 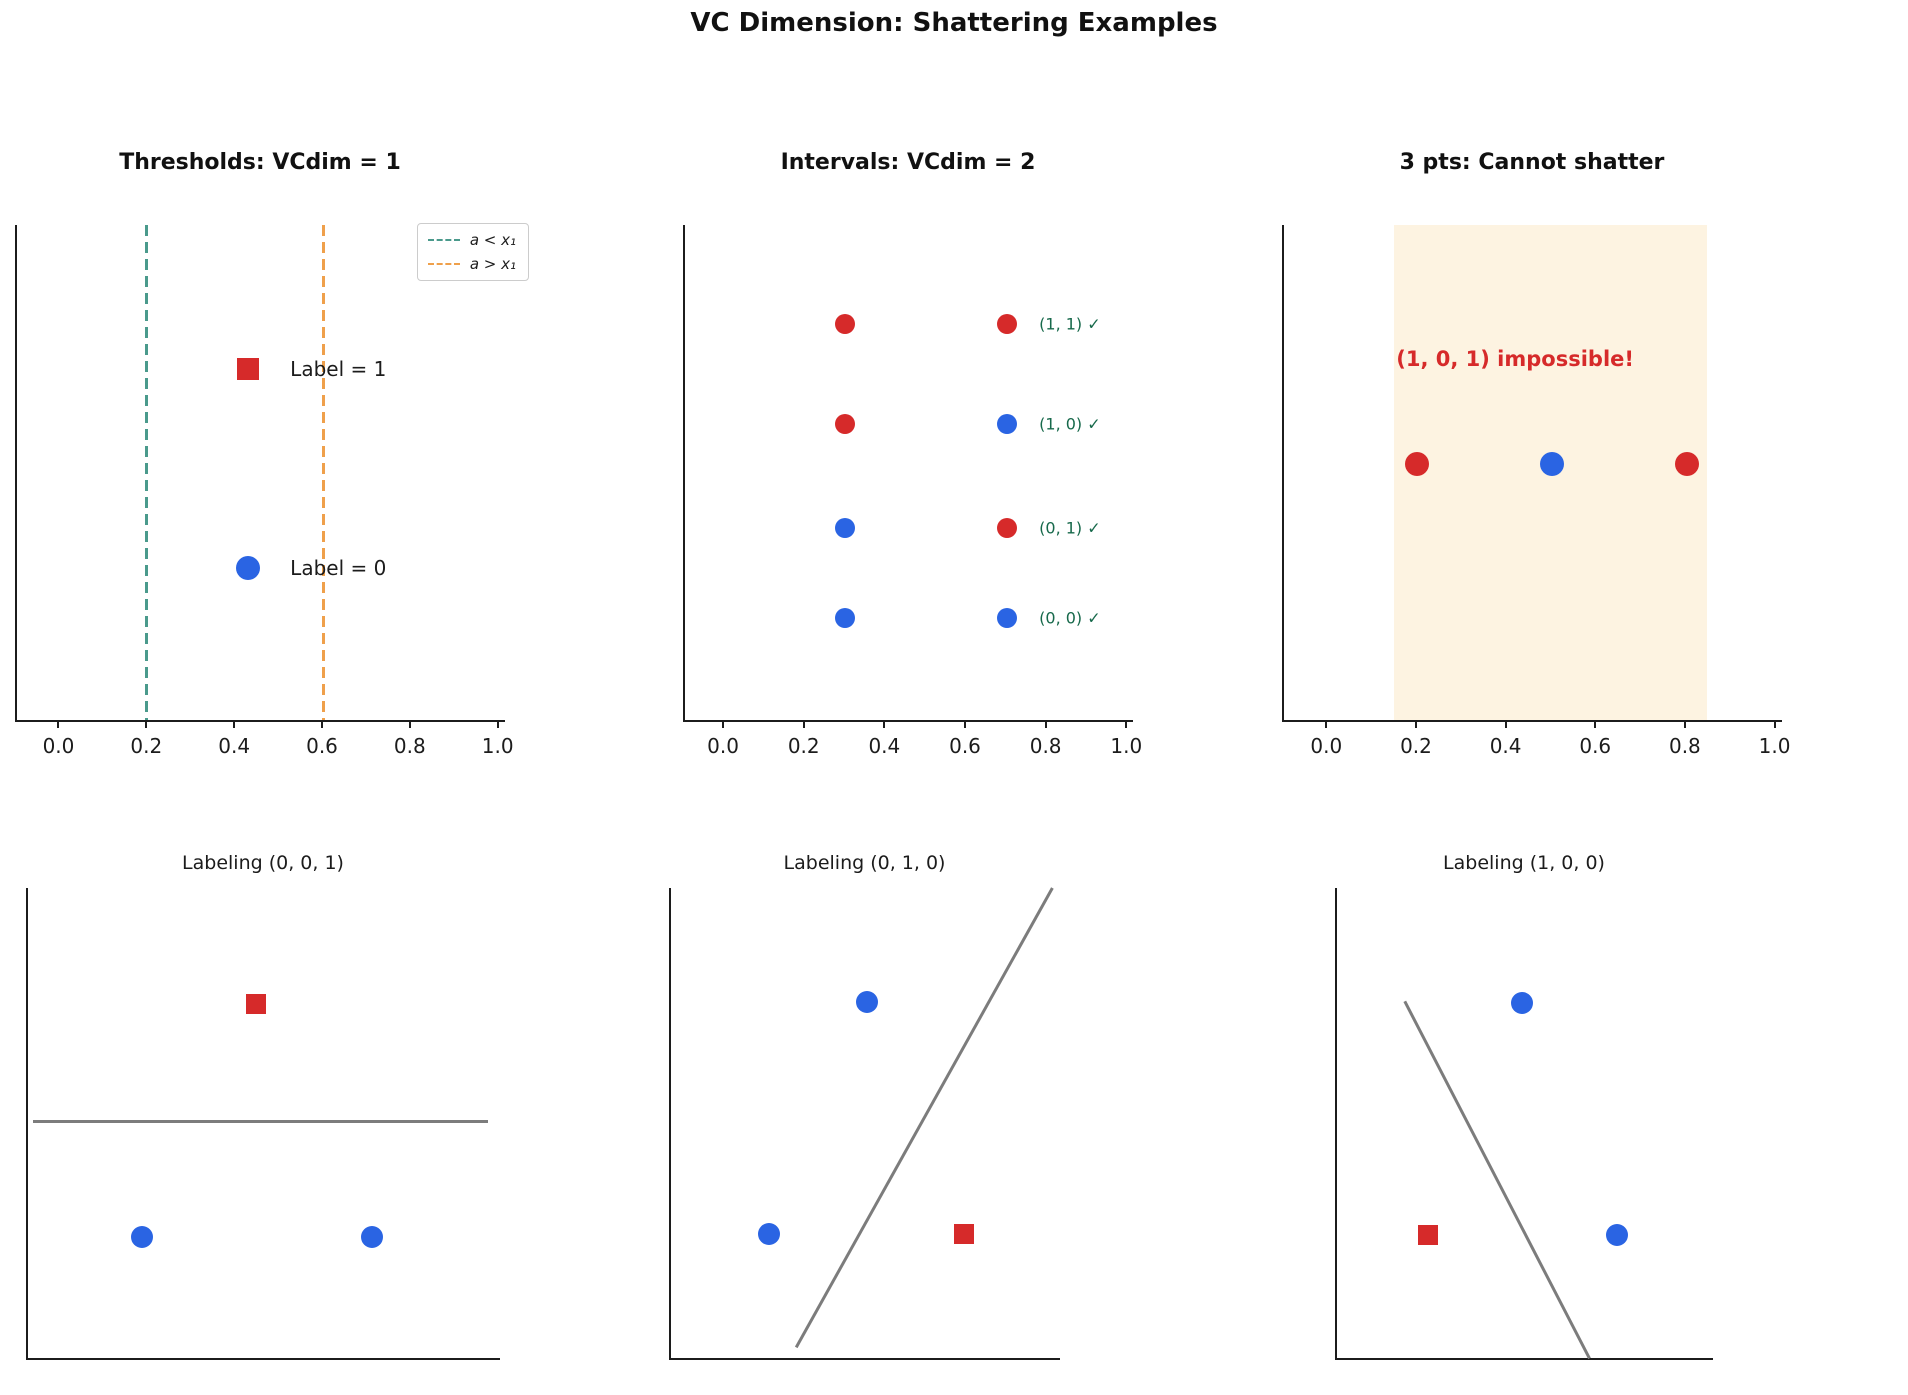 I want to click on panel-title-labeling-001: Labeling (0, 0, 1), so click(x=263, y=863).